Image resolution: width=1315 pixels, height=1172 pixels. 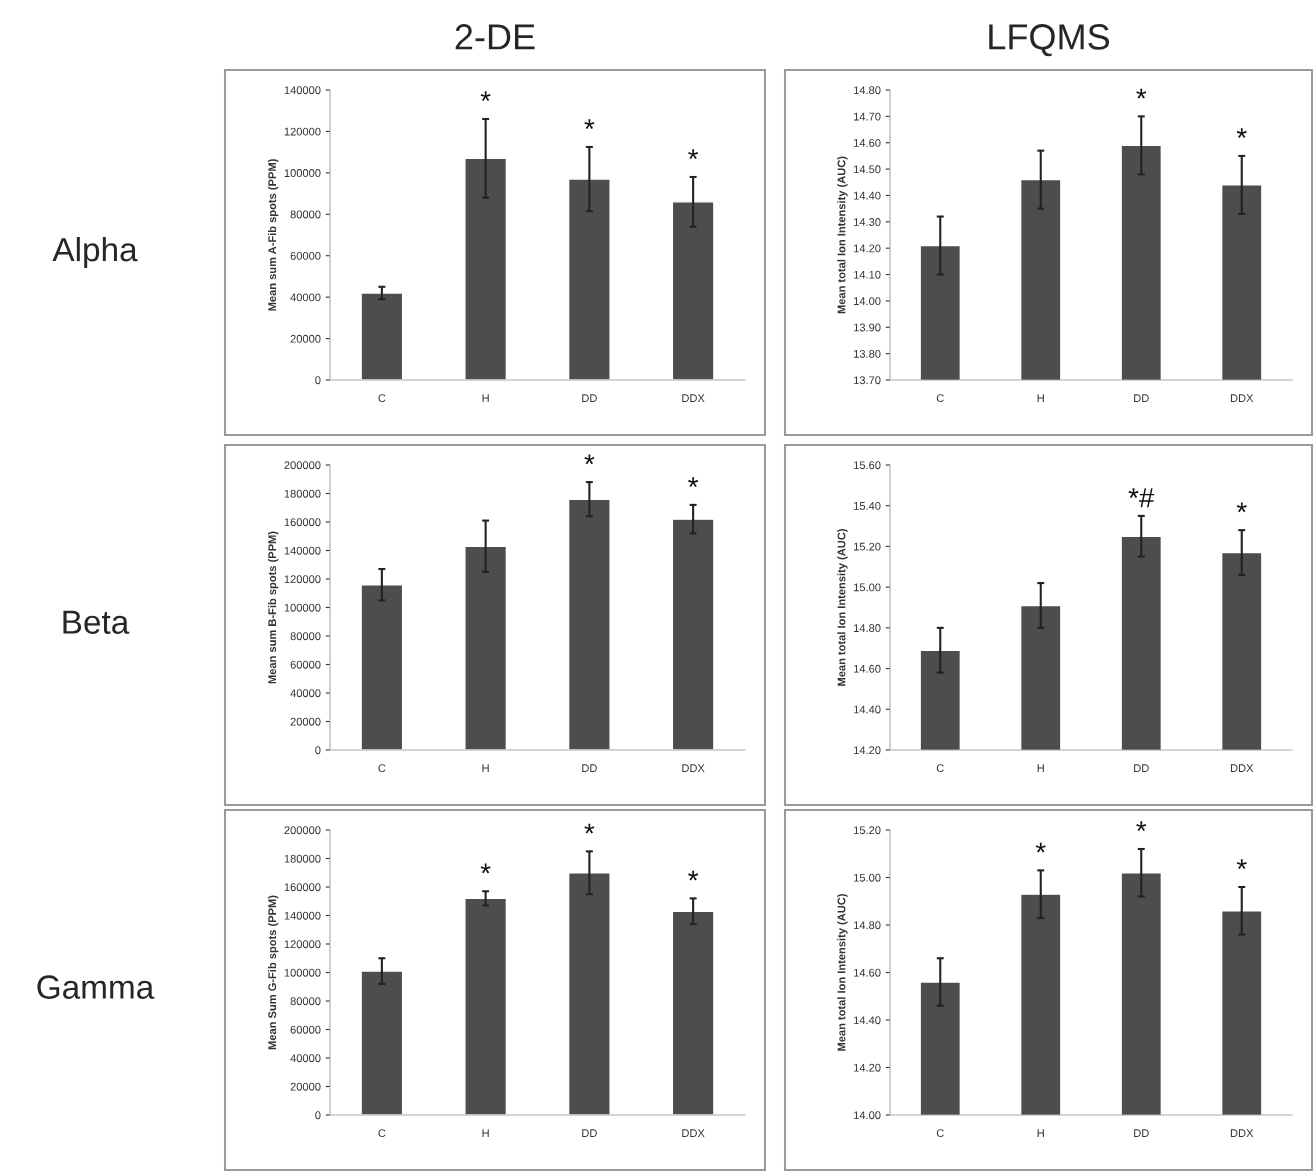 I want to click on chart-title: LFQMS, so click(x=1049, y=40).